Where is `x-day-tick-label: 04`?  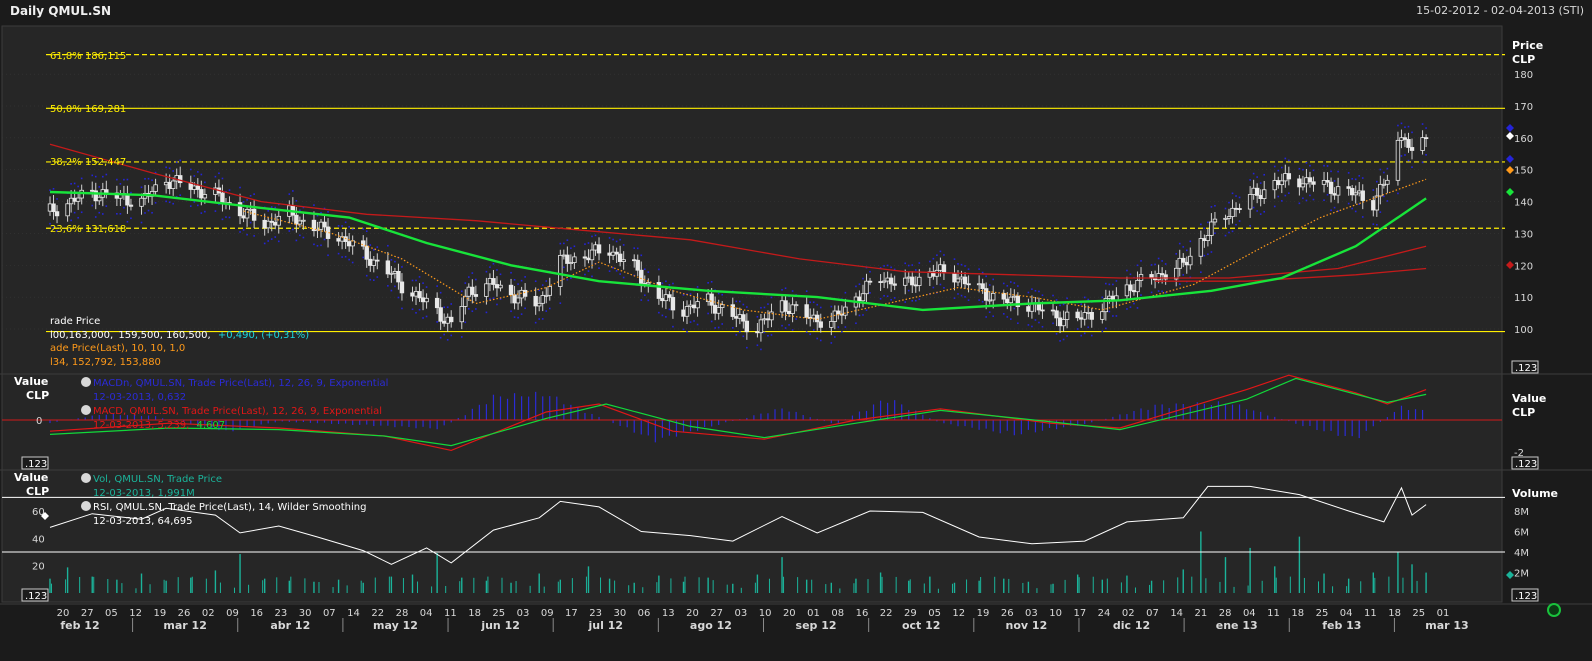
x-day-tick-label: 04 is located at coordinates (426, 613).